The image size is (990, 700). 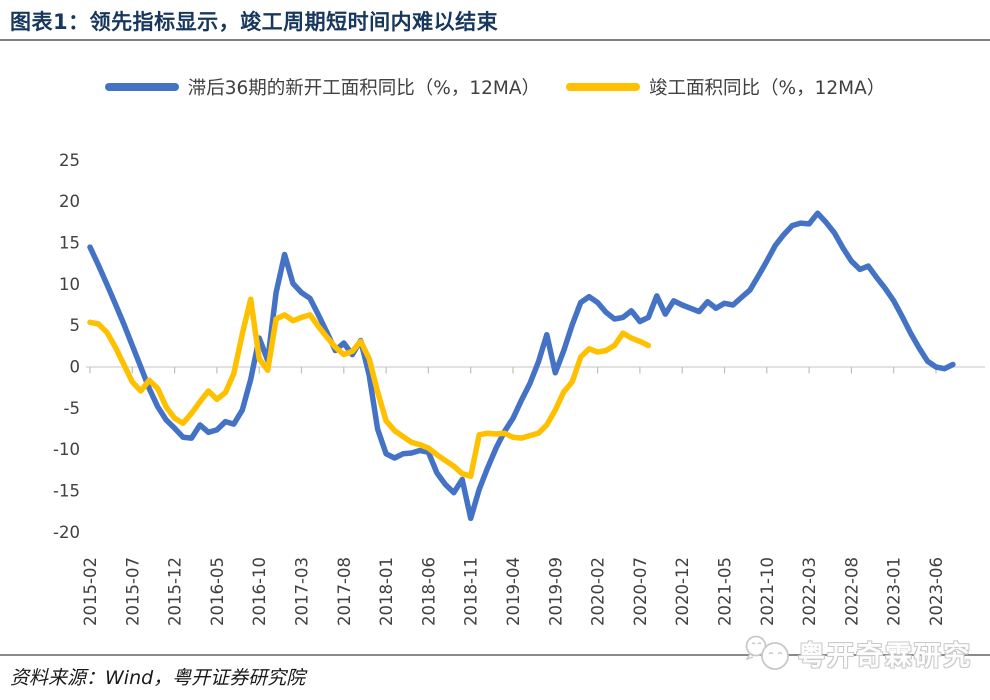 I want to click on x-axis-label: 2016-05, so click(x=217, y=591).